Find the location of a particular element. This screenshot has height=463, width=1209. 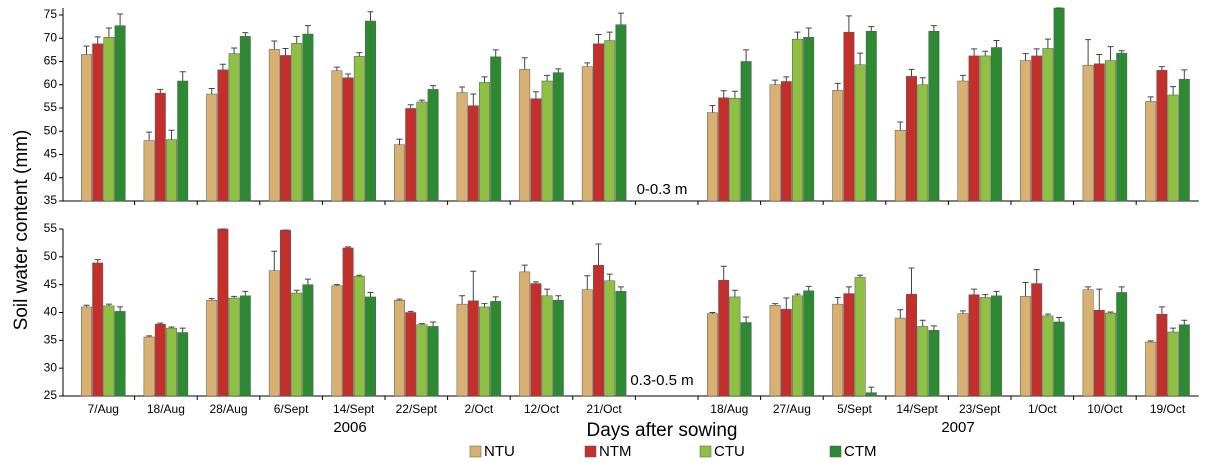

y-tick-label: 30 is located at coordinates (51, 367).